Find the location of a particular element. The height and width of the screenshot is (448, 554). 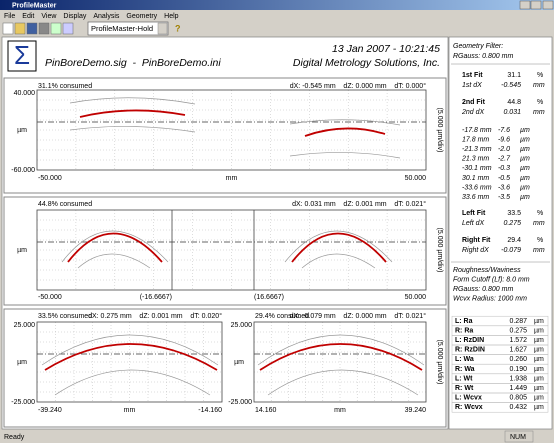

param-value: 1.449 is located at coordinates (518, 388).